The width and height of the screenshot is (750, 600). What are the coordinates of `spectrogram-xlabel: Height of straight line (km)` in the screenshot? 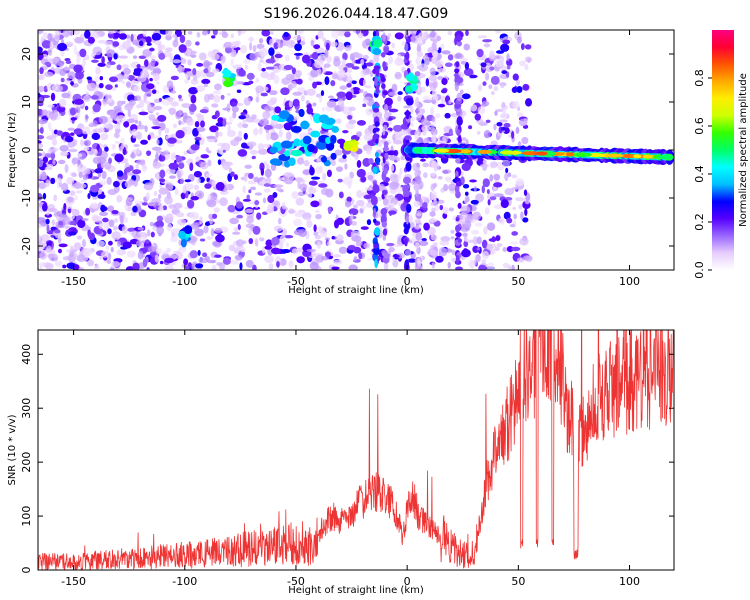 It's located at (356, 290).